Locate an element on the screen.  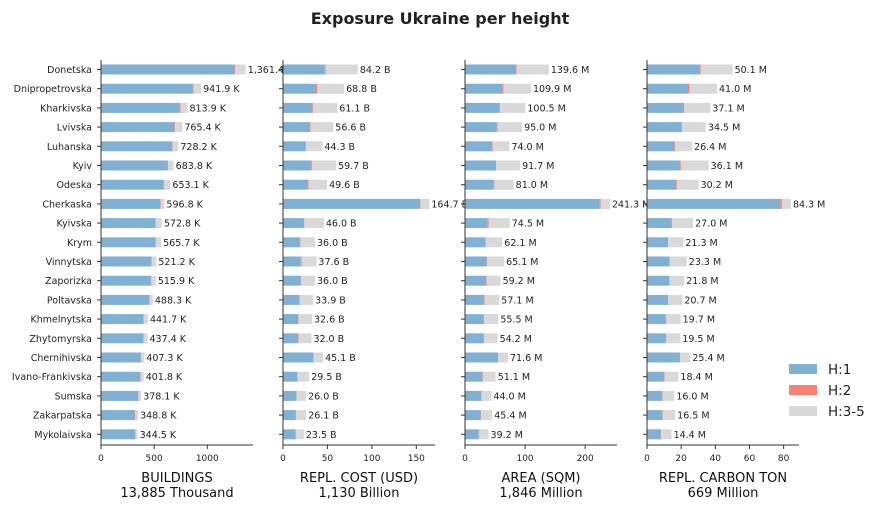
data-label: 39.2 M is located at coordinates (507, 435).